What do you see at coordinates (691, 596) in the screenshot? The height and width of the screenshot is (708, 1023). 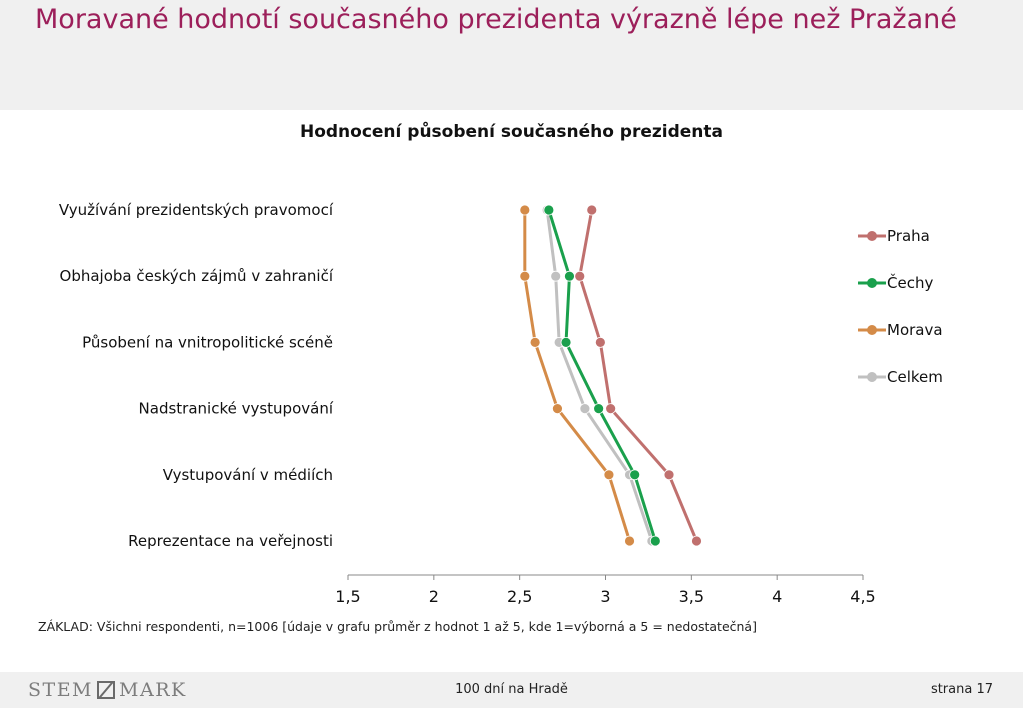 I see `x-tick-label: 3,5` at bounding box center [691, 596].